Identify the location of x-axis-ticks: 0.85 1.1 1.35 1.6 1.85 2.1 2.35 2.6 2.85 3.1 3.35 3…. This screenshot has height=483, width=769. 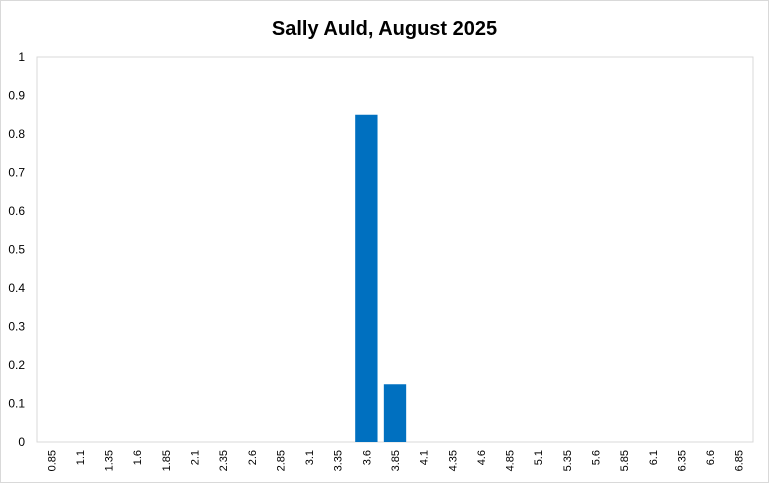
(395, 460).